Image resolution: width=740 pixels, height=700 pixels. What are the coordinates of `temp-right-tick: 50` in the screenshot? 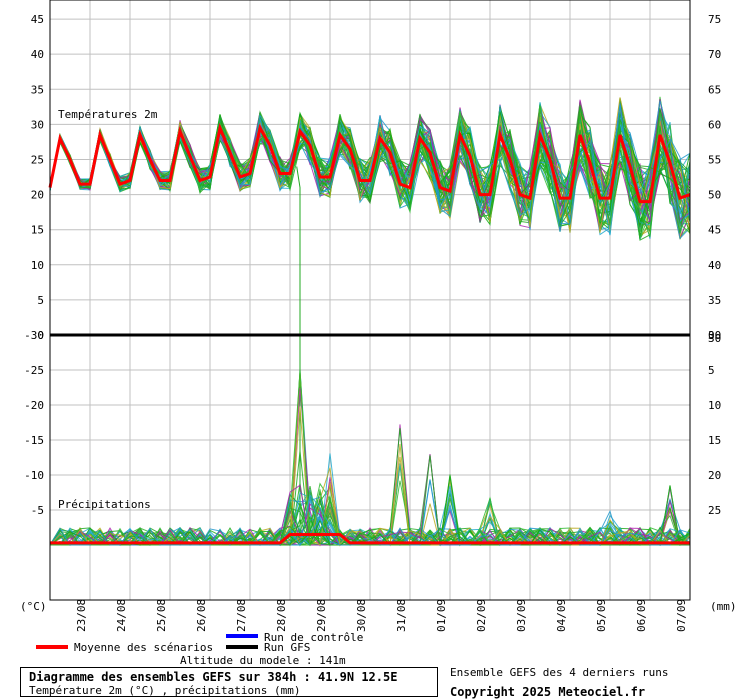 It's located at (714, 195).